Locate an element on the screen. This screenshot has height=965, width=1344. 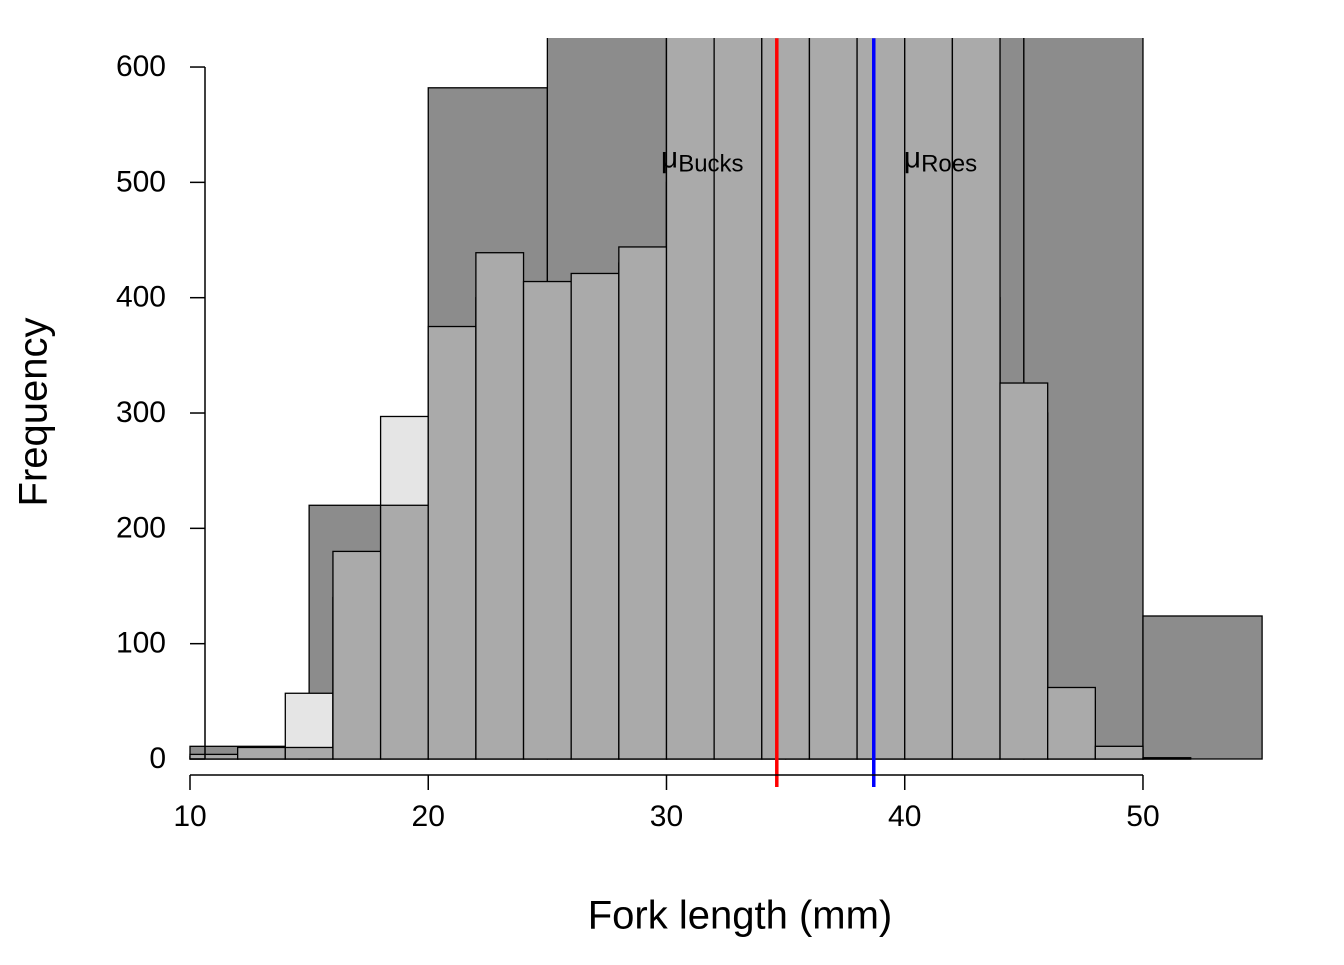
y-tick-label: 300 is located at coordinates (141, 412).